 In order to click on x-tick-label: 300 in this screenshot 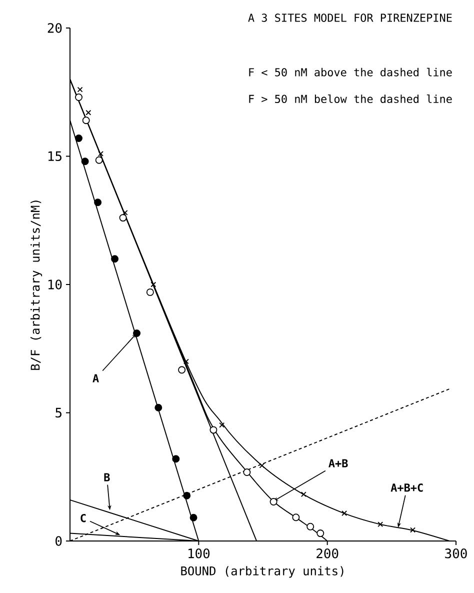, I will do `click(456, 553)`.